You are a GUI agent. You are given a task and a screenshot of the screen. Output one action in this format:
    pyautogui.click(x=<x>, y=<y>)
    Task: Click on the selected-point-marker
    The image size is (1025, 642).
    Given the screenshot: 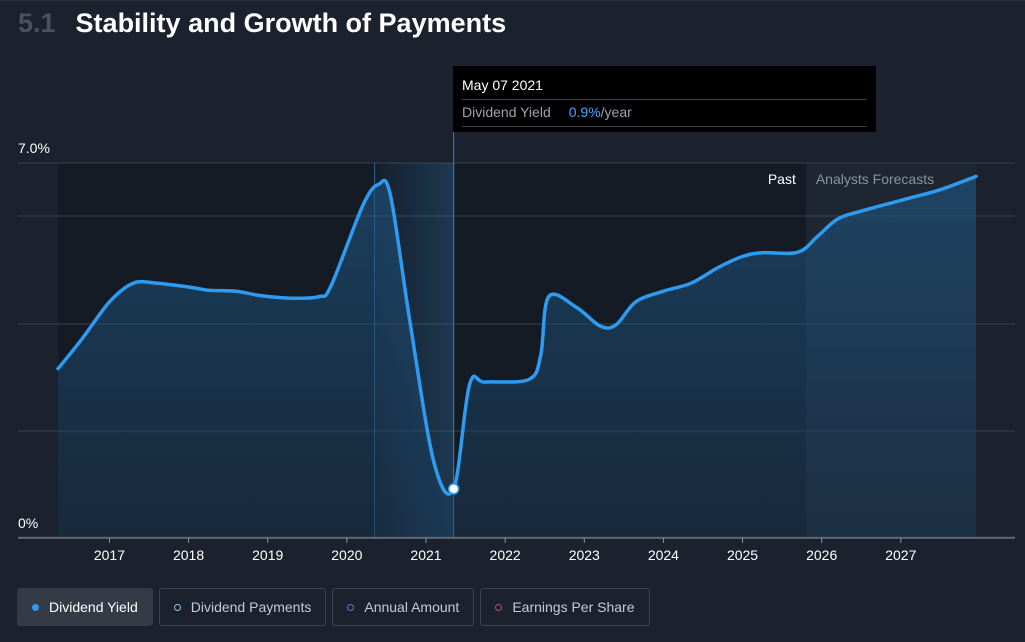 What is the action you would take?
    pyautogui.click(x=453, y=489)
    